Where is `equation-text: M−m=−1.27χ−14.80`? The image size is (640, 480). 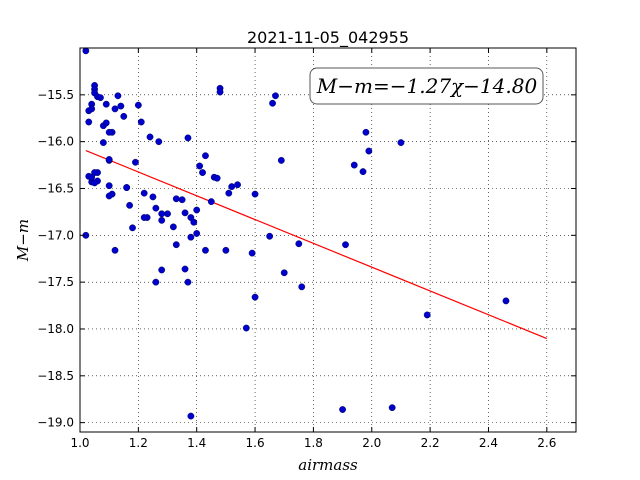
equation-text: M−m=−1.27χ−14.80 is located at coordinates (427, 86).